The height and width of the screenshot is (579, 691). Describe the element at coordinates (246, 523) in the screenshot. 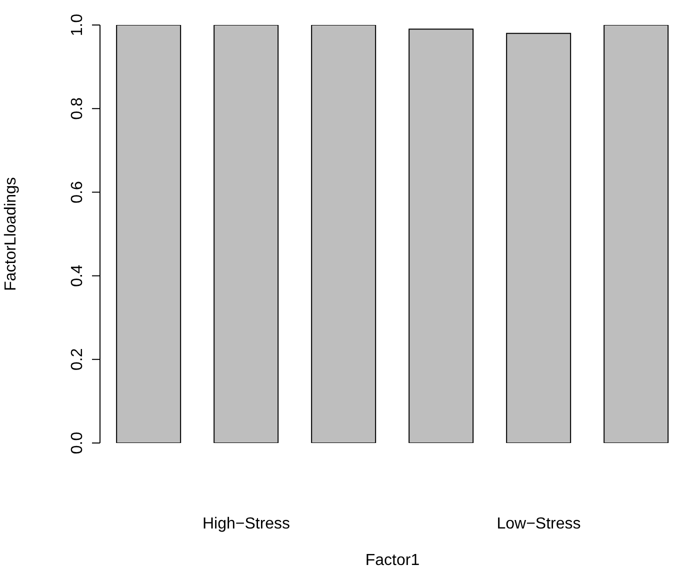

I see `x-tick-label: High−Stress` at that location.